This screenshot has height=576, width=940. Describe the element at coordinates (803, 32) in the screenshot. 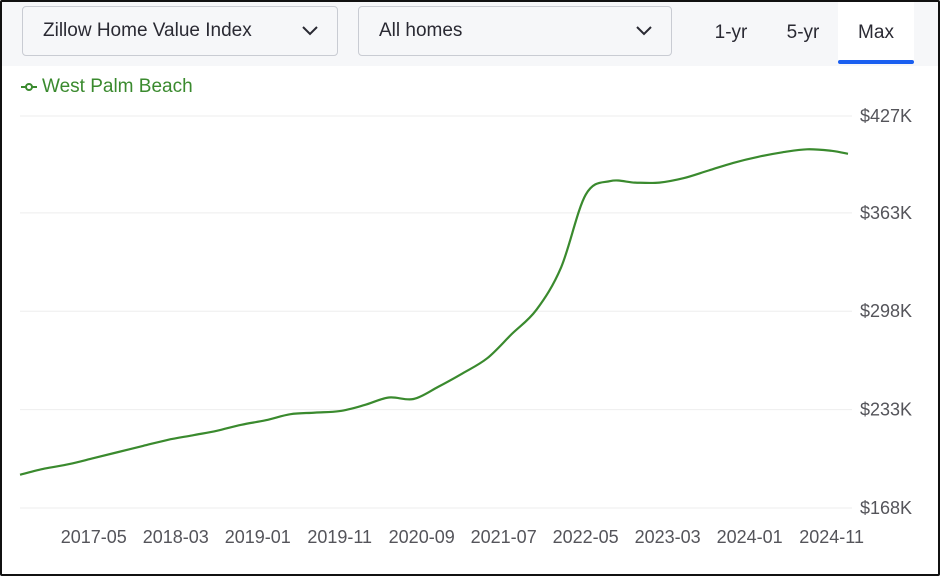

I see `range-tab-5yr: 5-yr` at that location.